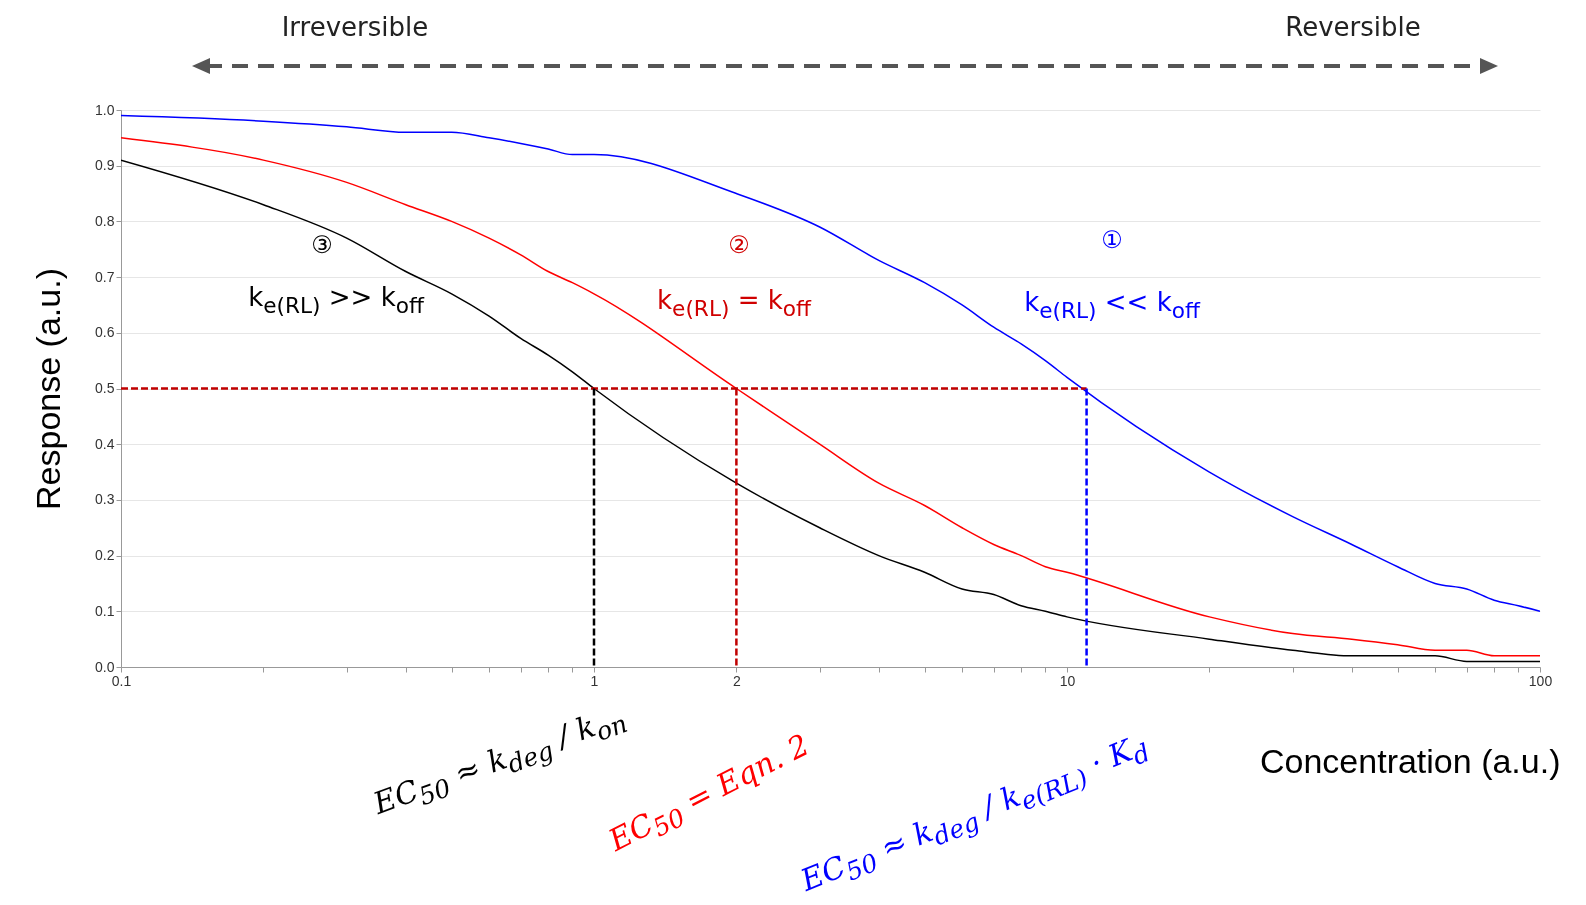 This screenshot has height=905, width=1586. What do you see at coordinates (105, 666) in the screenshot?
I see `y-tick-label: 0.0` at bounding box center [105, 666].